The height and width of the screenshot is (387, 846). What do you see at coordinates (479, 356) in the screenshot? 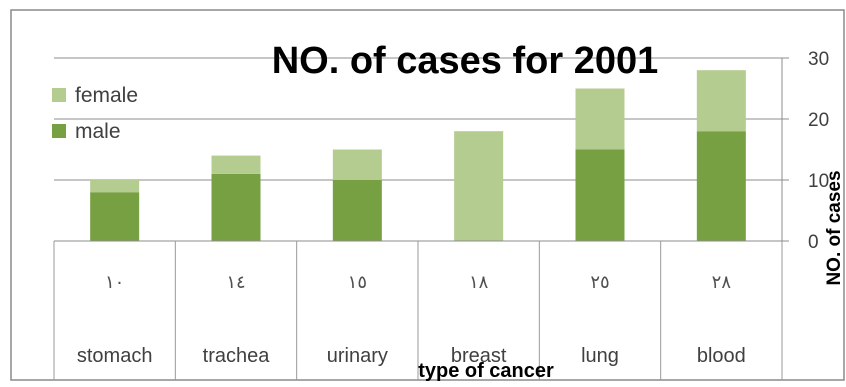
I see `x-tick-label: breast` at bounding box center [479, 356].